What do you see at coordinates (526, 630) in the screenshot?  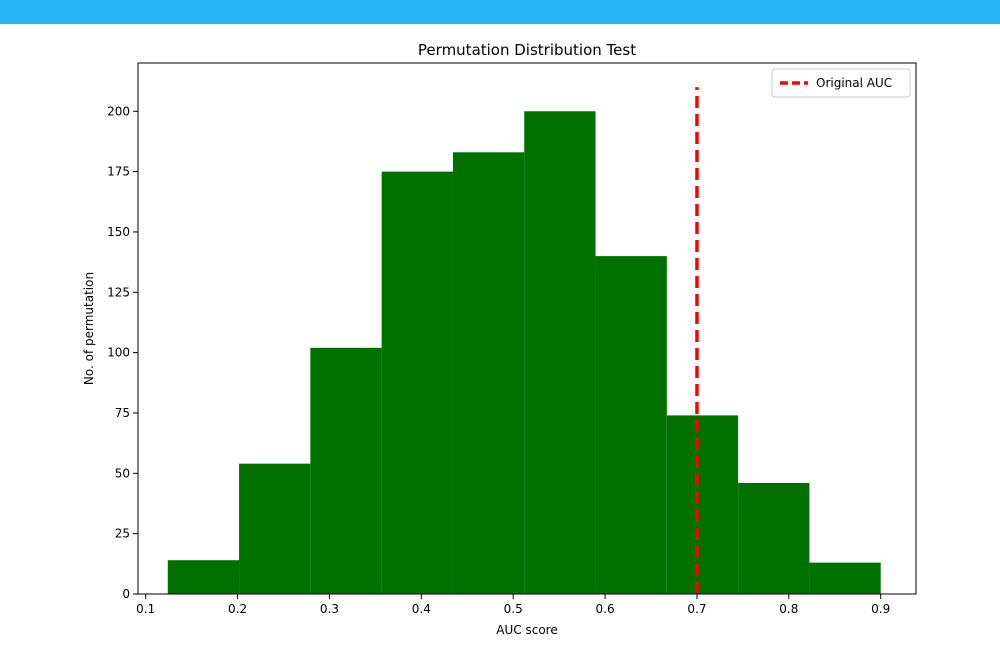 I see `x-axis-label: AUC score` at bounding box center [526, 630].